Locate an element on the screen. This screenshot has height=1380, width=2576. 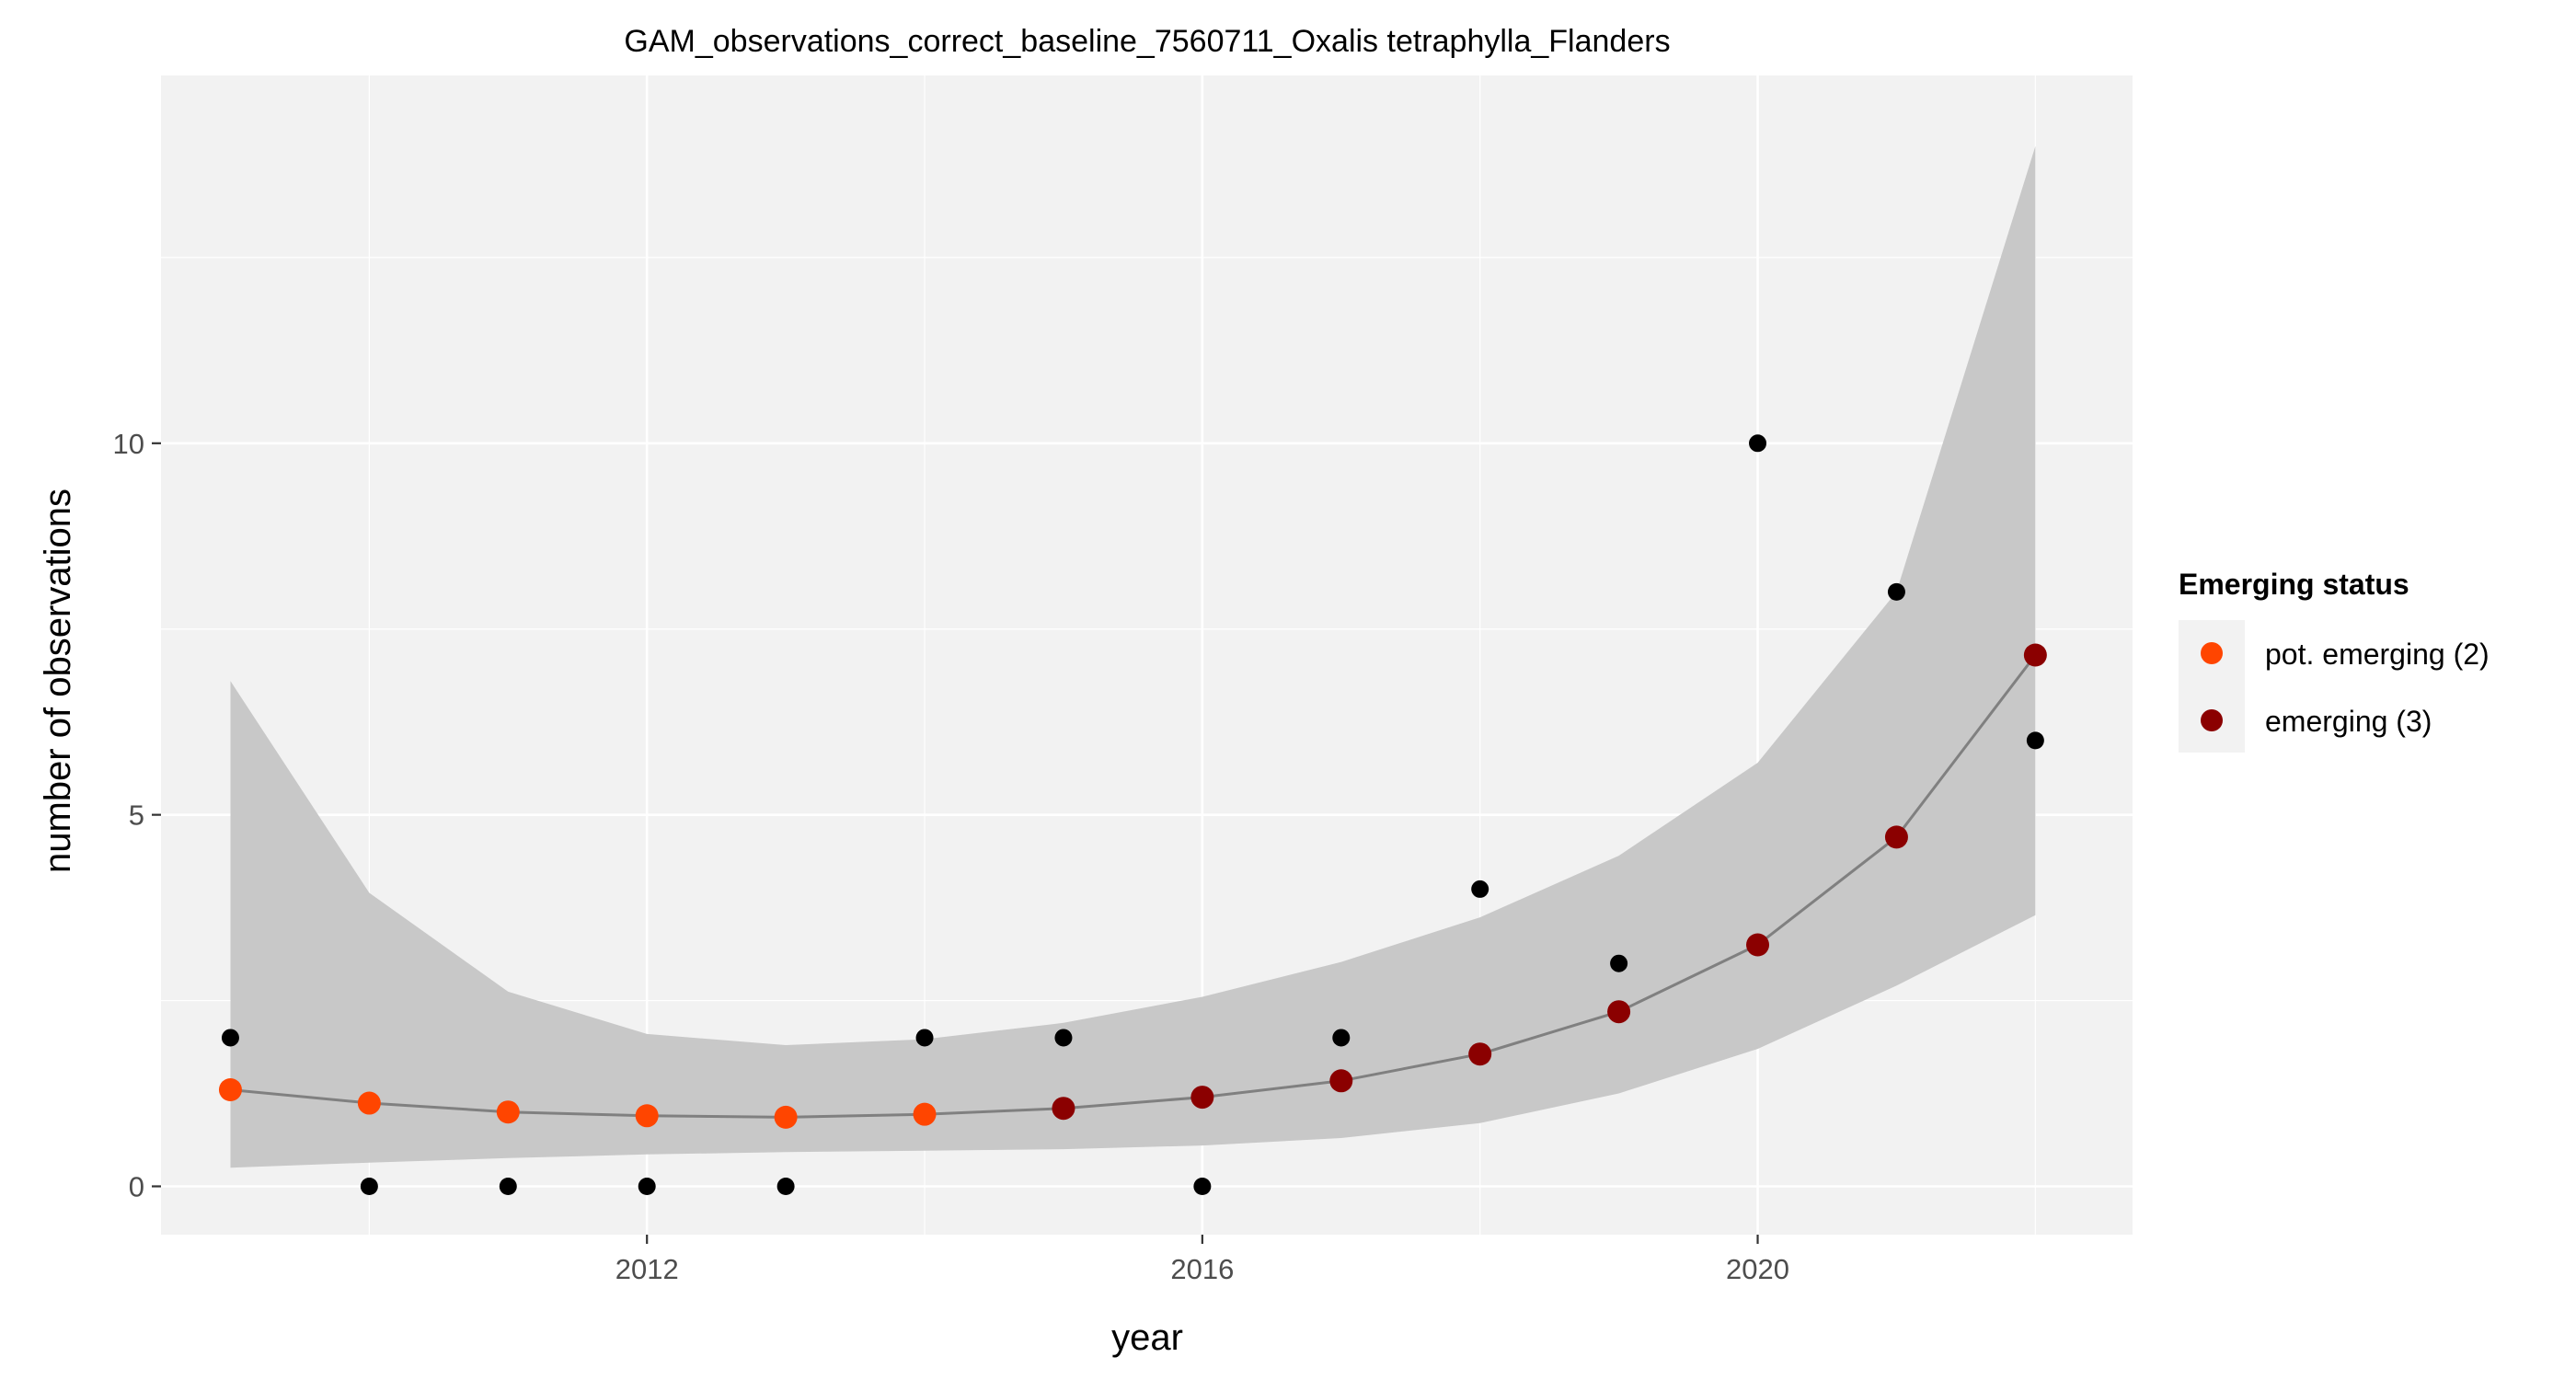
y-tick-label: 0 is located at coordinates (136, 1187).